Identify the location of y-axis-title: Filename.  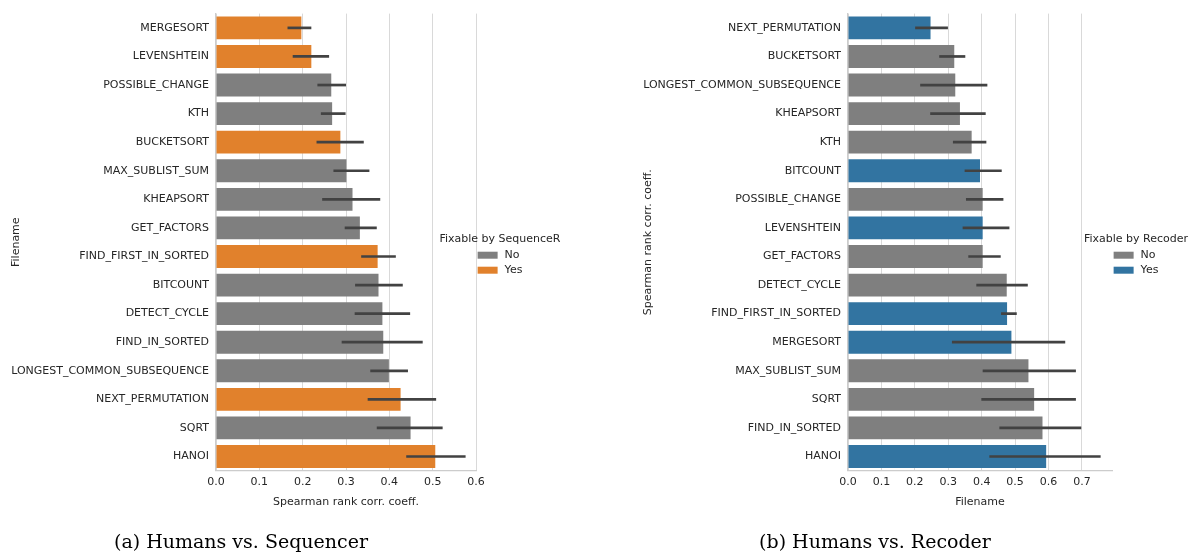
(16, 242).